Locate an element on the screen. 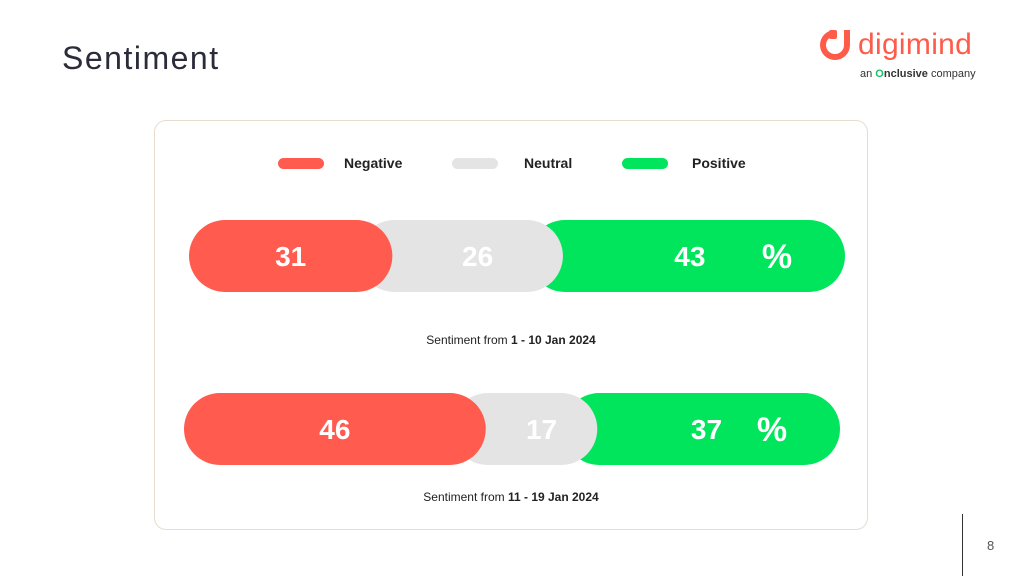 This screenshot has width=1024, height=576. page-number: 8 is located at coordinates (991, 545).